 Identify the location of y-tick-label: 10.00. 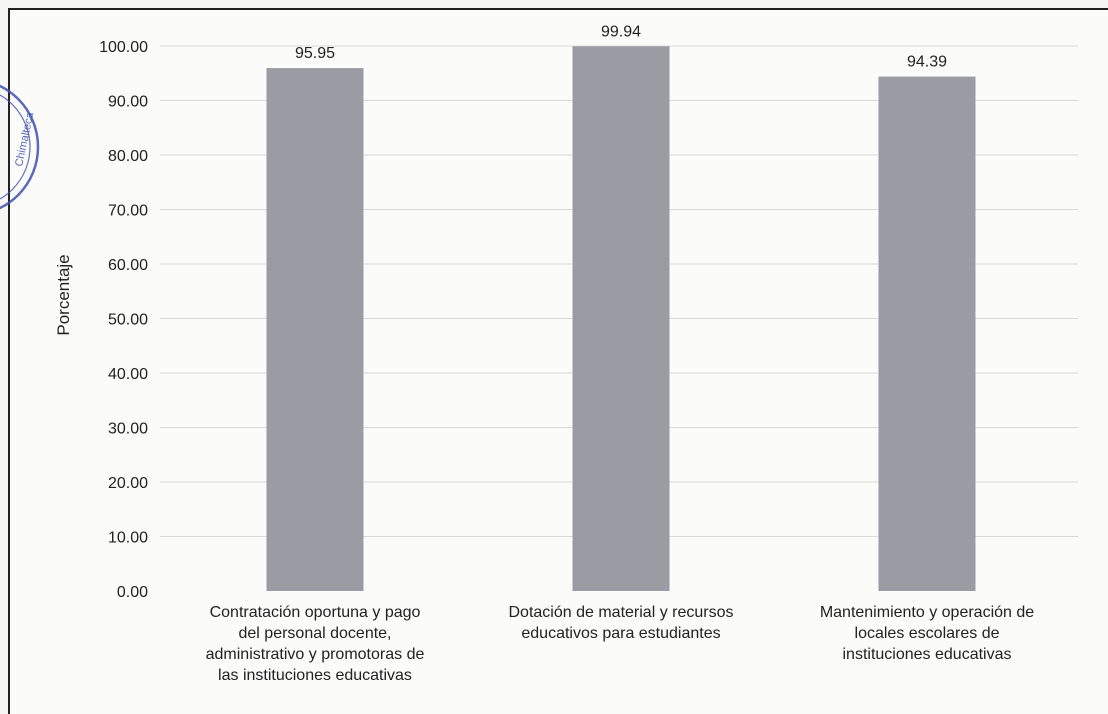
(128, 538).